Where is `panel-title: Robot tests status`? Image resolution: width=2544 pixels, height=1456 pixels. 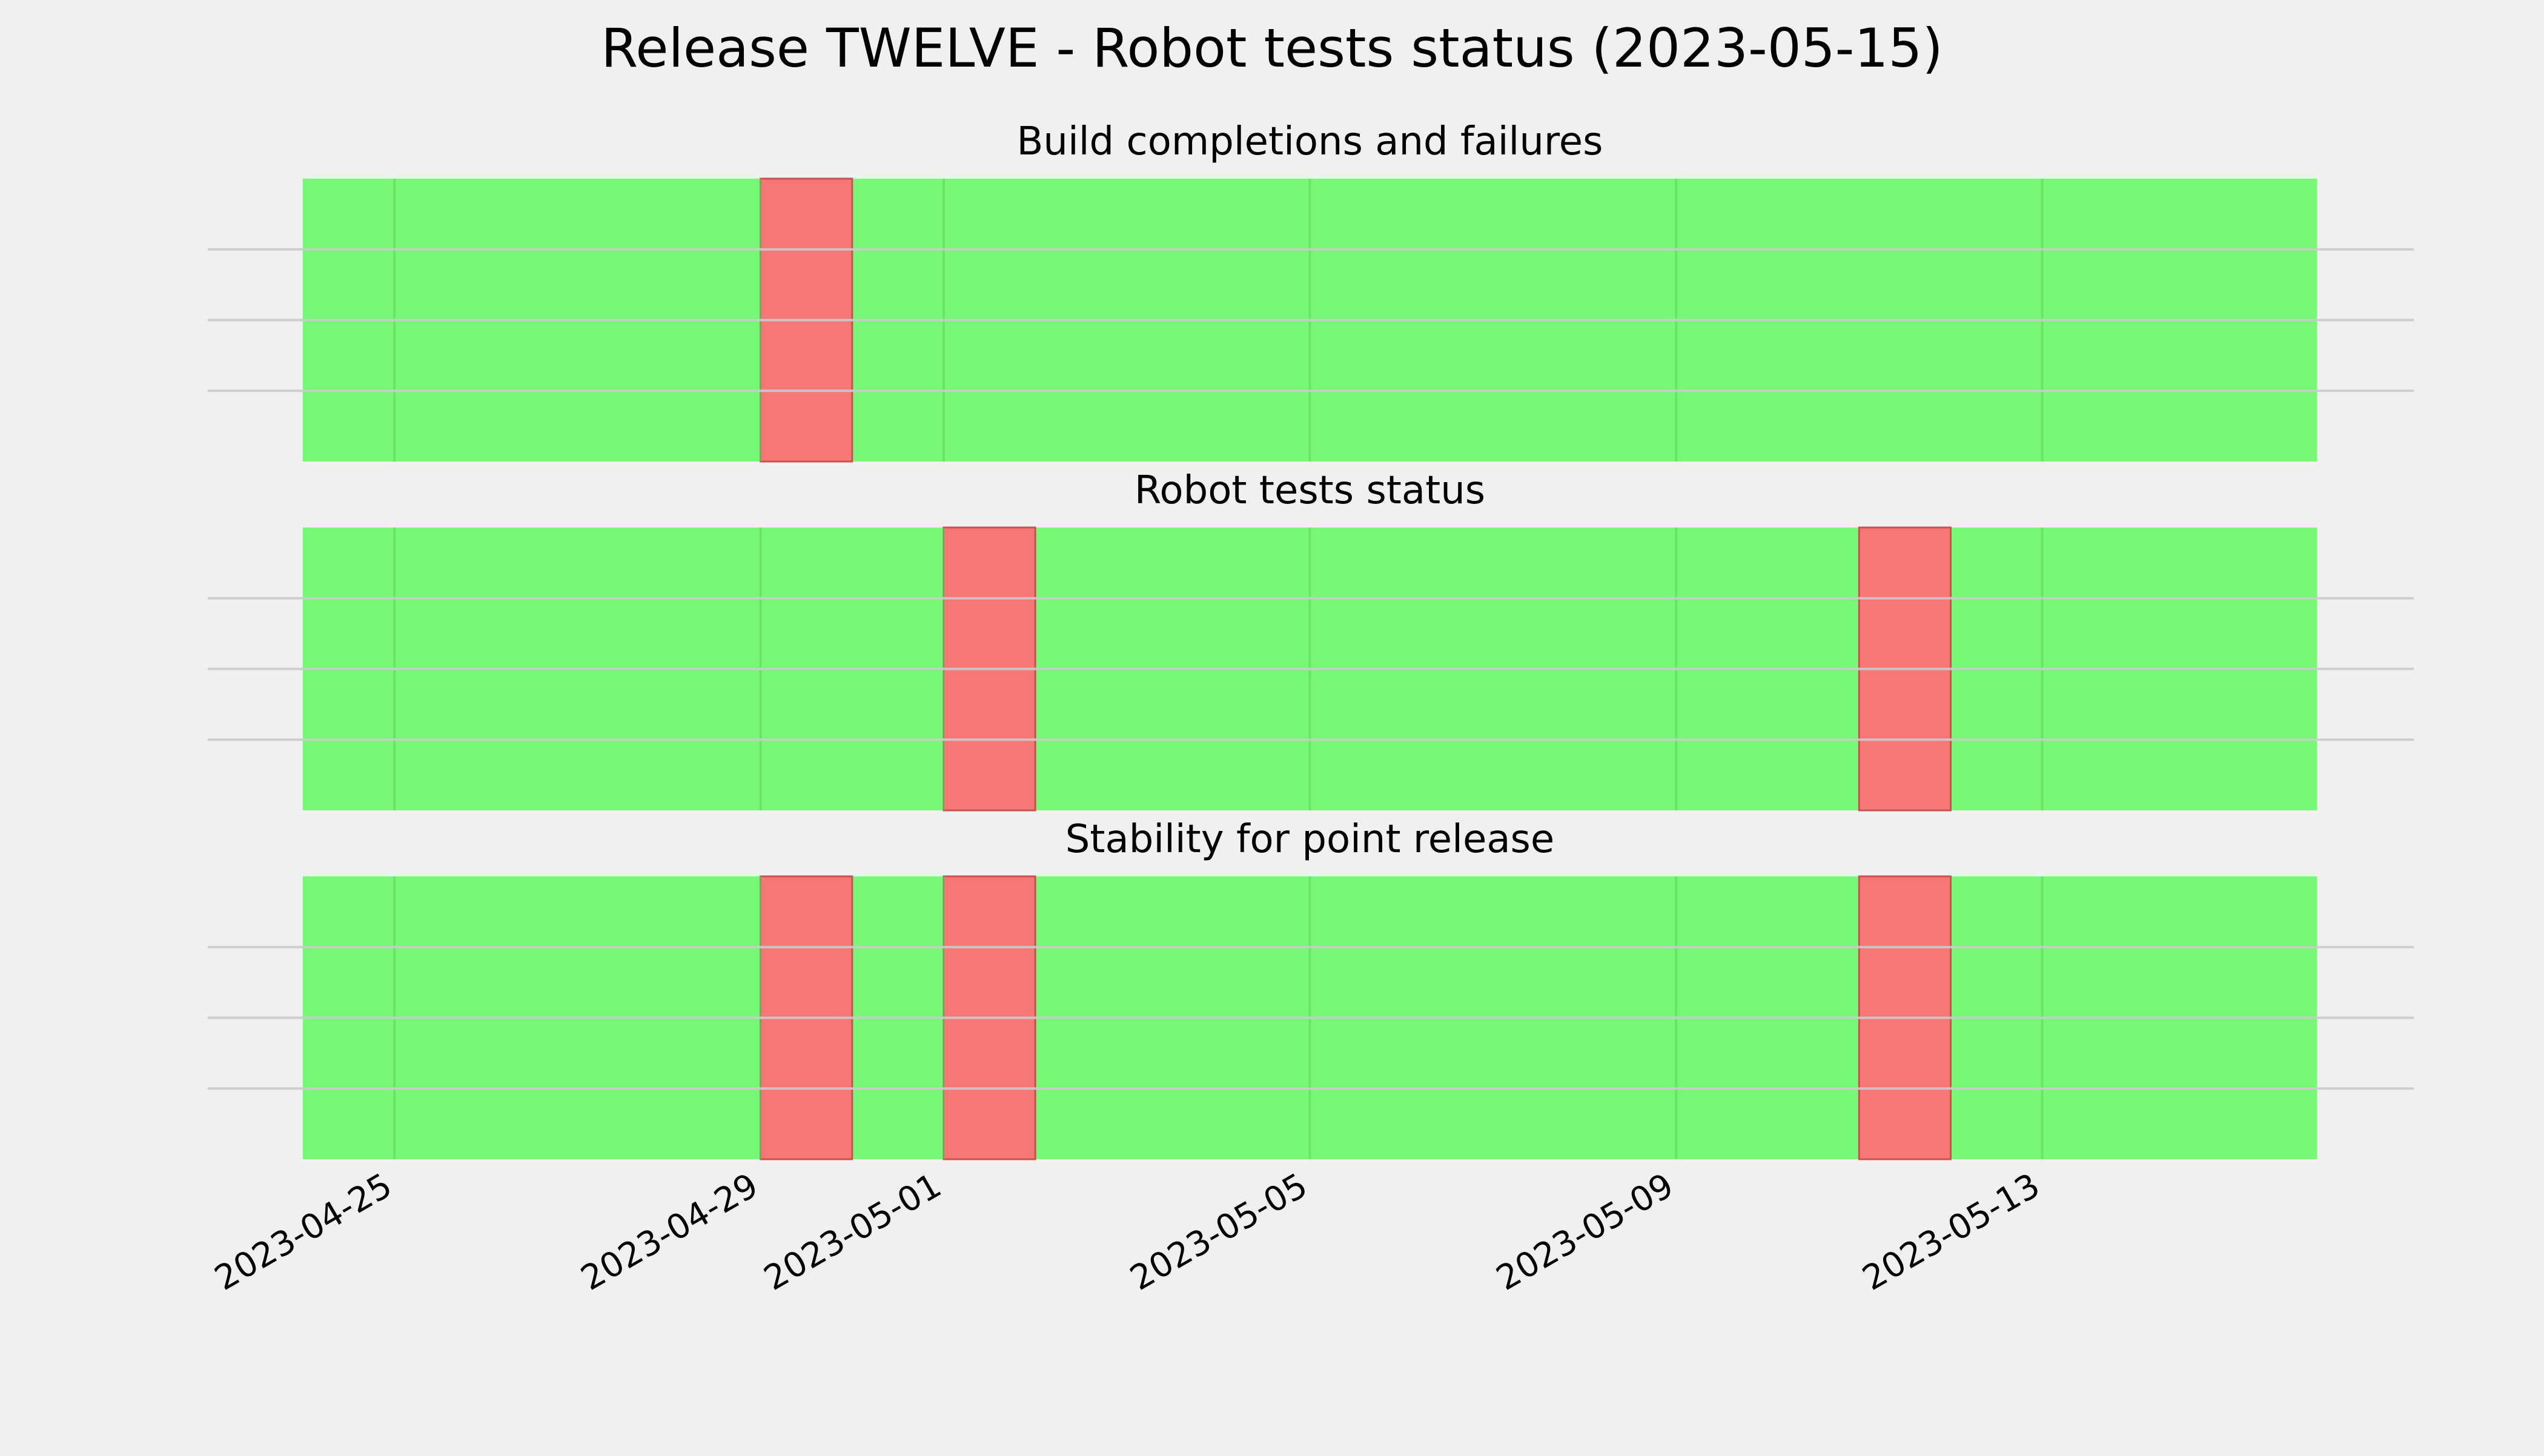 panel-title: Robot tests status is located at coordinates (1310, 490).